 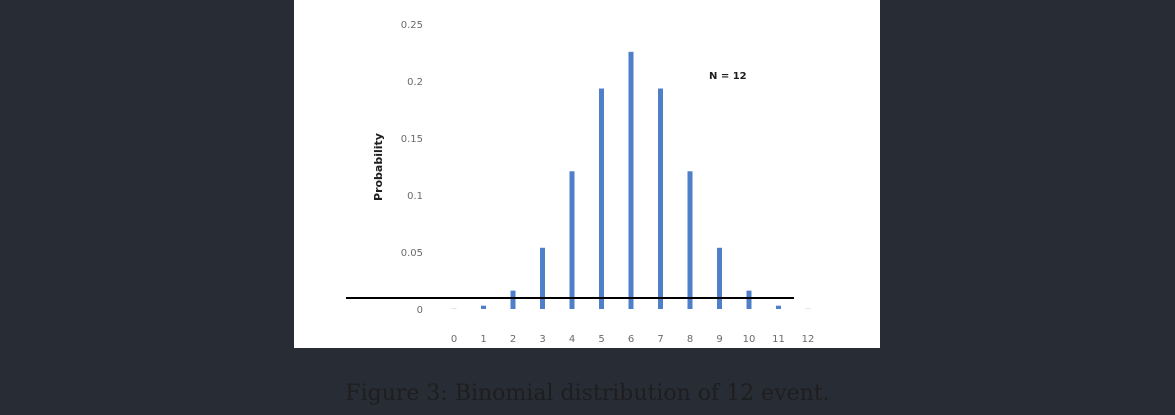 What do you see at coordinates (412, 139) in the screenshot?
I see `y-tick-label: 0.15` at bounding box center [412, 139].